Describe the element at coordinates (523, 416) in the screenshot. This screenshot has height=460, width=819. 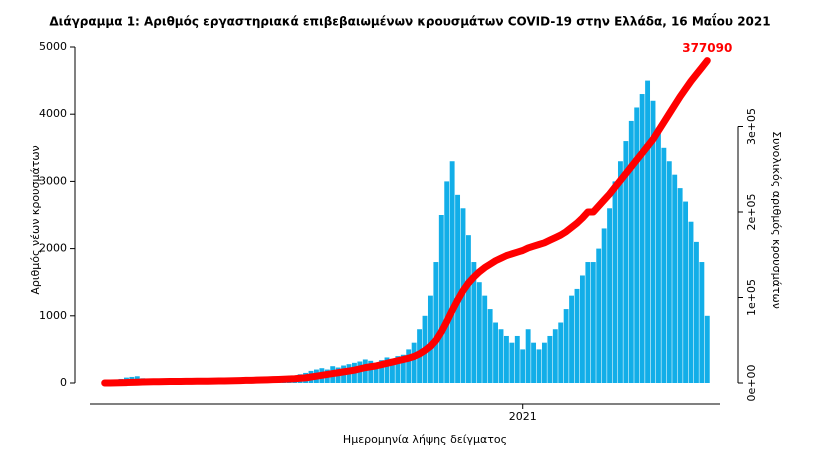
I see `x-tick-label: 2021` at that location.